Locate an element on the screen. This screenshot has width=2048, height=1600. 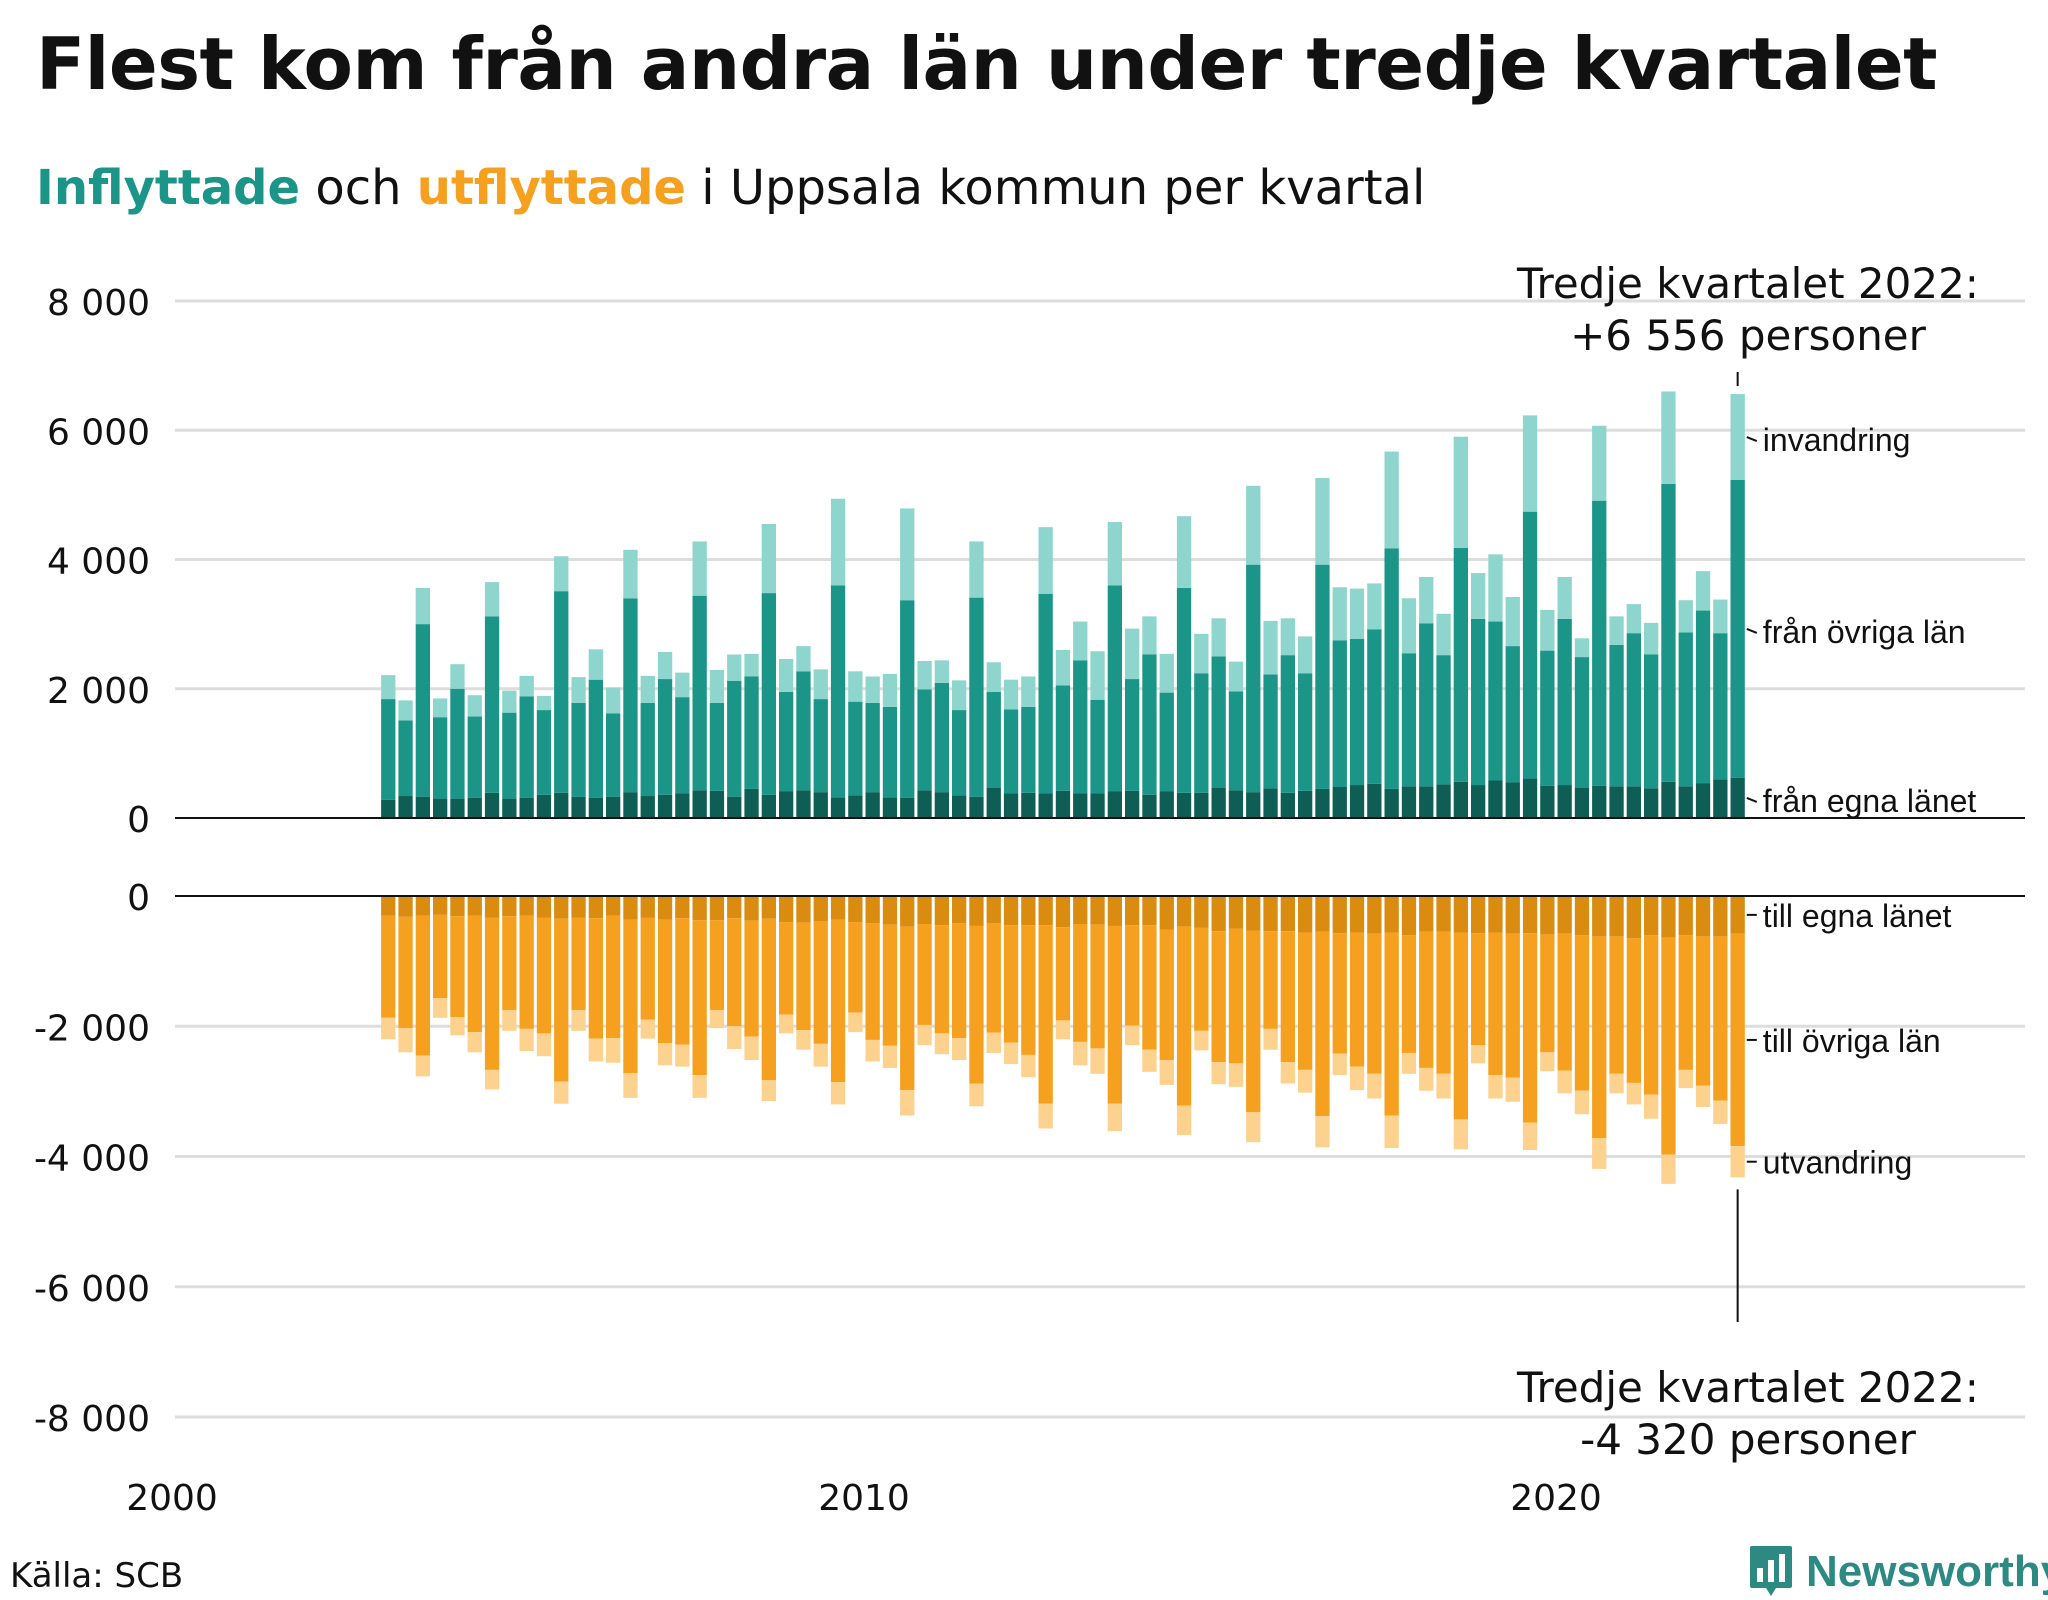
bar-chart-icon is located at coordinates (1771, 1571).